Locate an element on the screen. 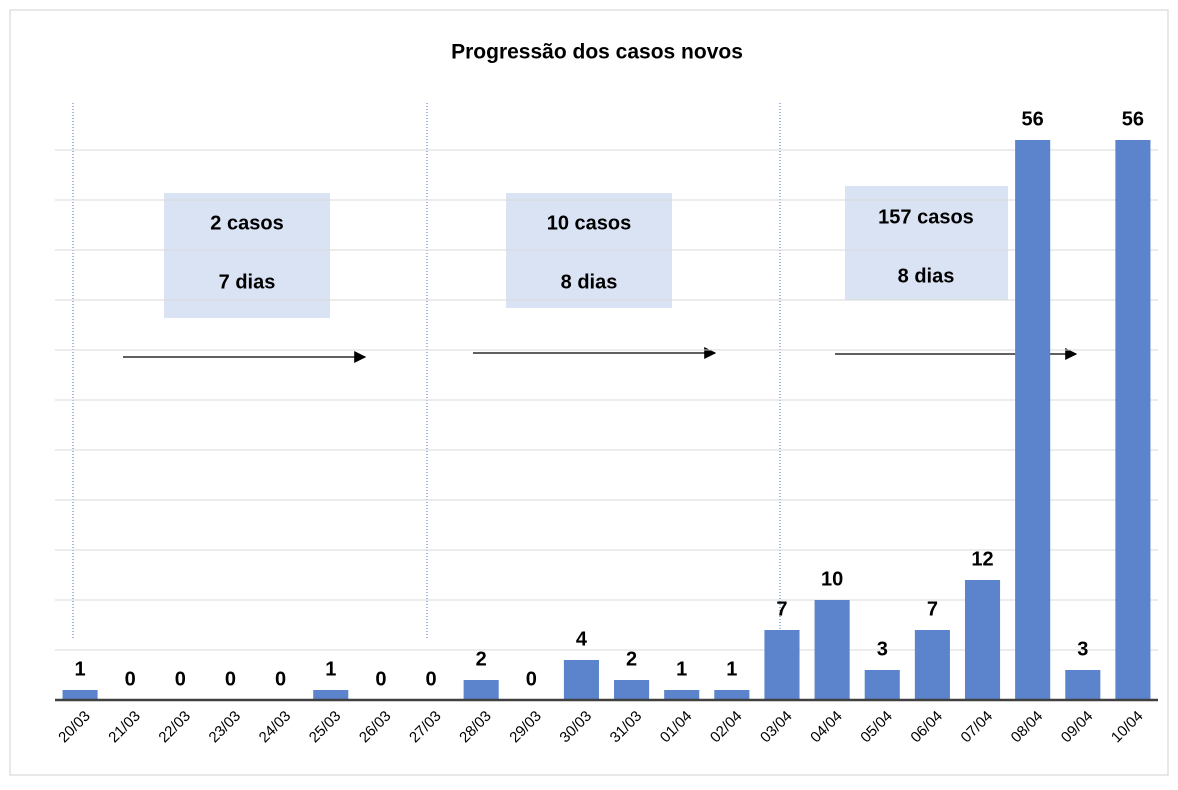 Image resolution: width=1178 pixels, height=790 pixels. annotation-text: 2 casos is located at coordinates (246, 223).